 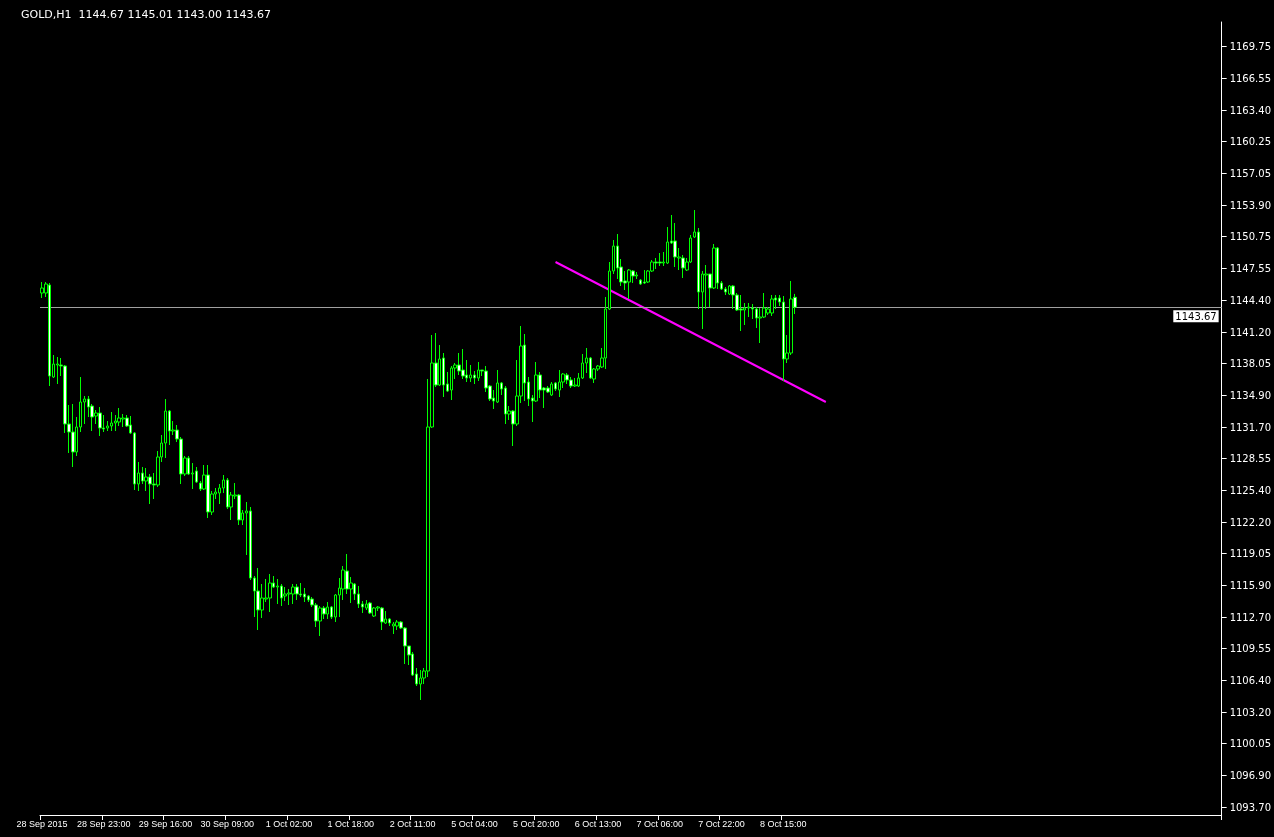 What do you see at coordinates (1250, 110) in the screenshot?
I see `y-tick-label: 1163.40` at bounding box center [1250, 110].